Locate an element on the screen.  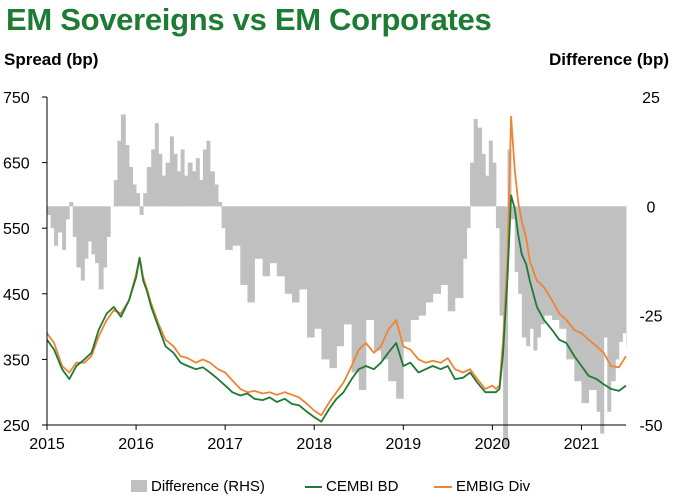
legend-label-embig: EMBIG Div is located at coordinates (493, 486).